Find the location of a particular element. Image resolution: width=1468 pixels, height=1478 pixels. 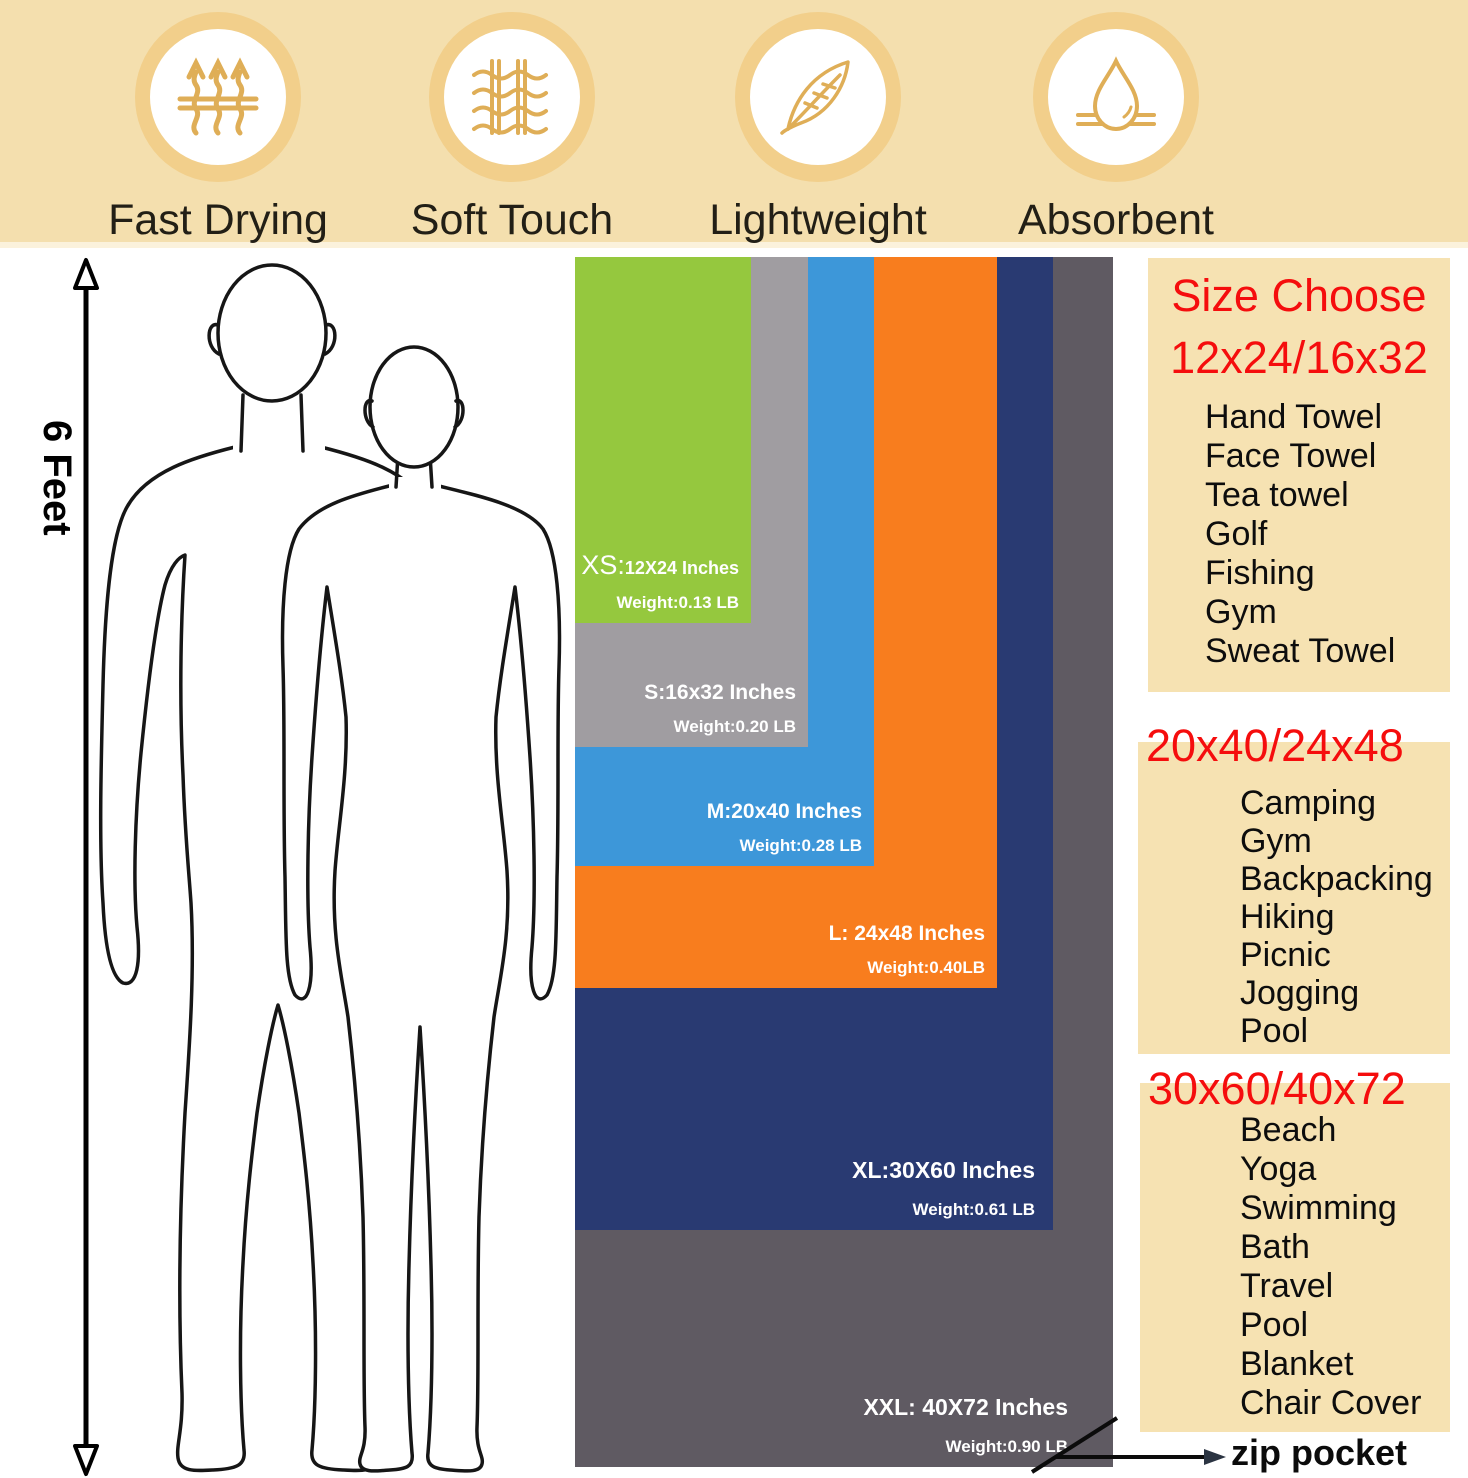

use-case-item: Blanket is located at coordinates (1297, 1364).